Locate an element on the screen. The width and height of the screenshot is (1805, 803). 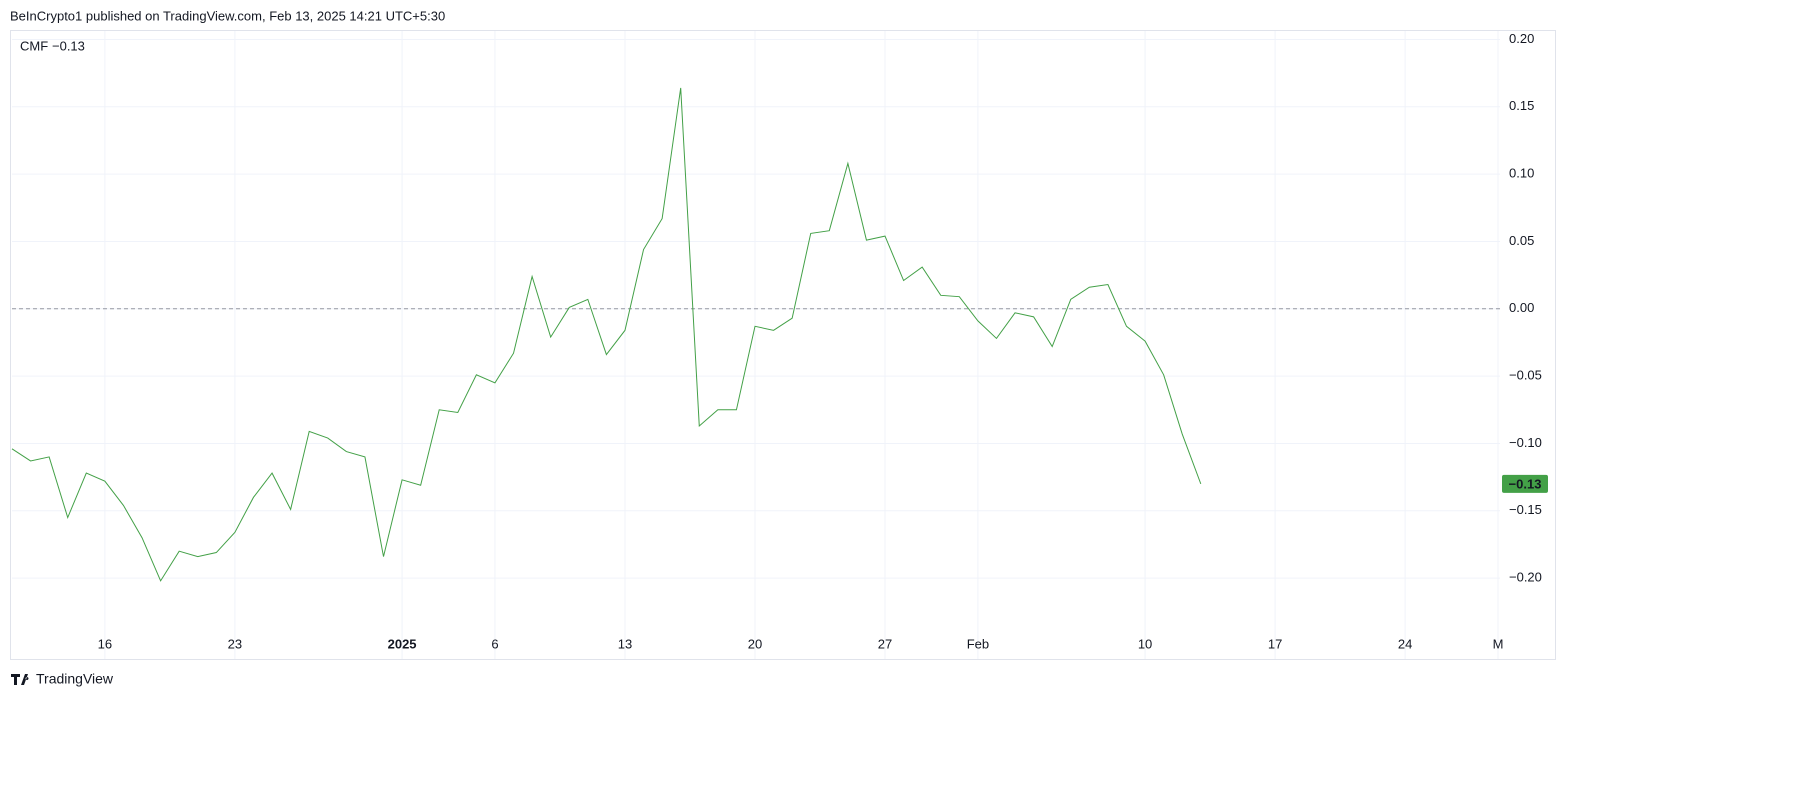
y-tick-label: 0.20 is located at coordinates (1521, 38).